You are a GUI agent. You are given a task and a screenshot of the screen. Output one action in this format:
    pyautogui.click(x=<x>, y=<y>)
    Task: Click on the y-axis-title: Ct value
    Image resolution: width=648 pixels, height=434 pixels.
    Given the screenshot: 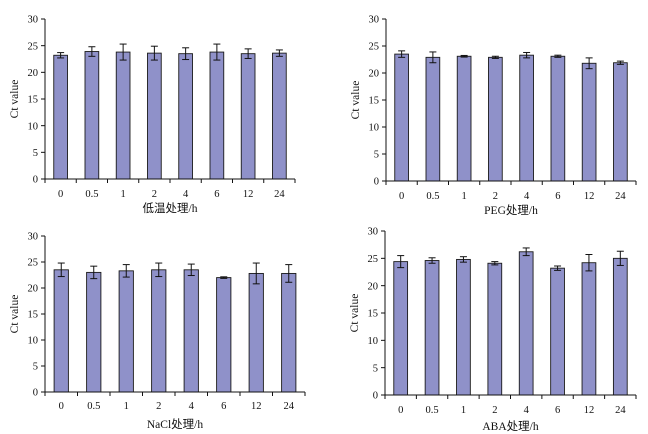 What is the action you would take?
    pyautogui.click(x=356, y=100)
    